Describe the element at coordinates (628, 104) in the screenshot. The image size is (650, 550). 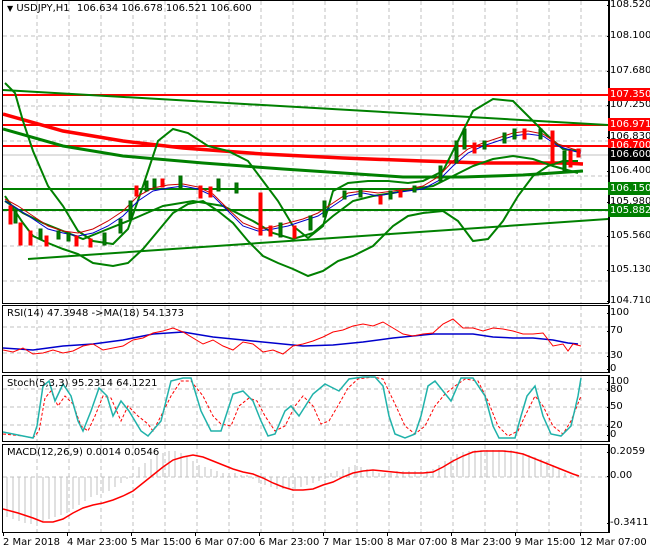
I see `price-tick: 107.250` at that location.